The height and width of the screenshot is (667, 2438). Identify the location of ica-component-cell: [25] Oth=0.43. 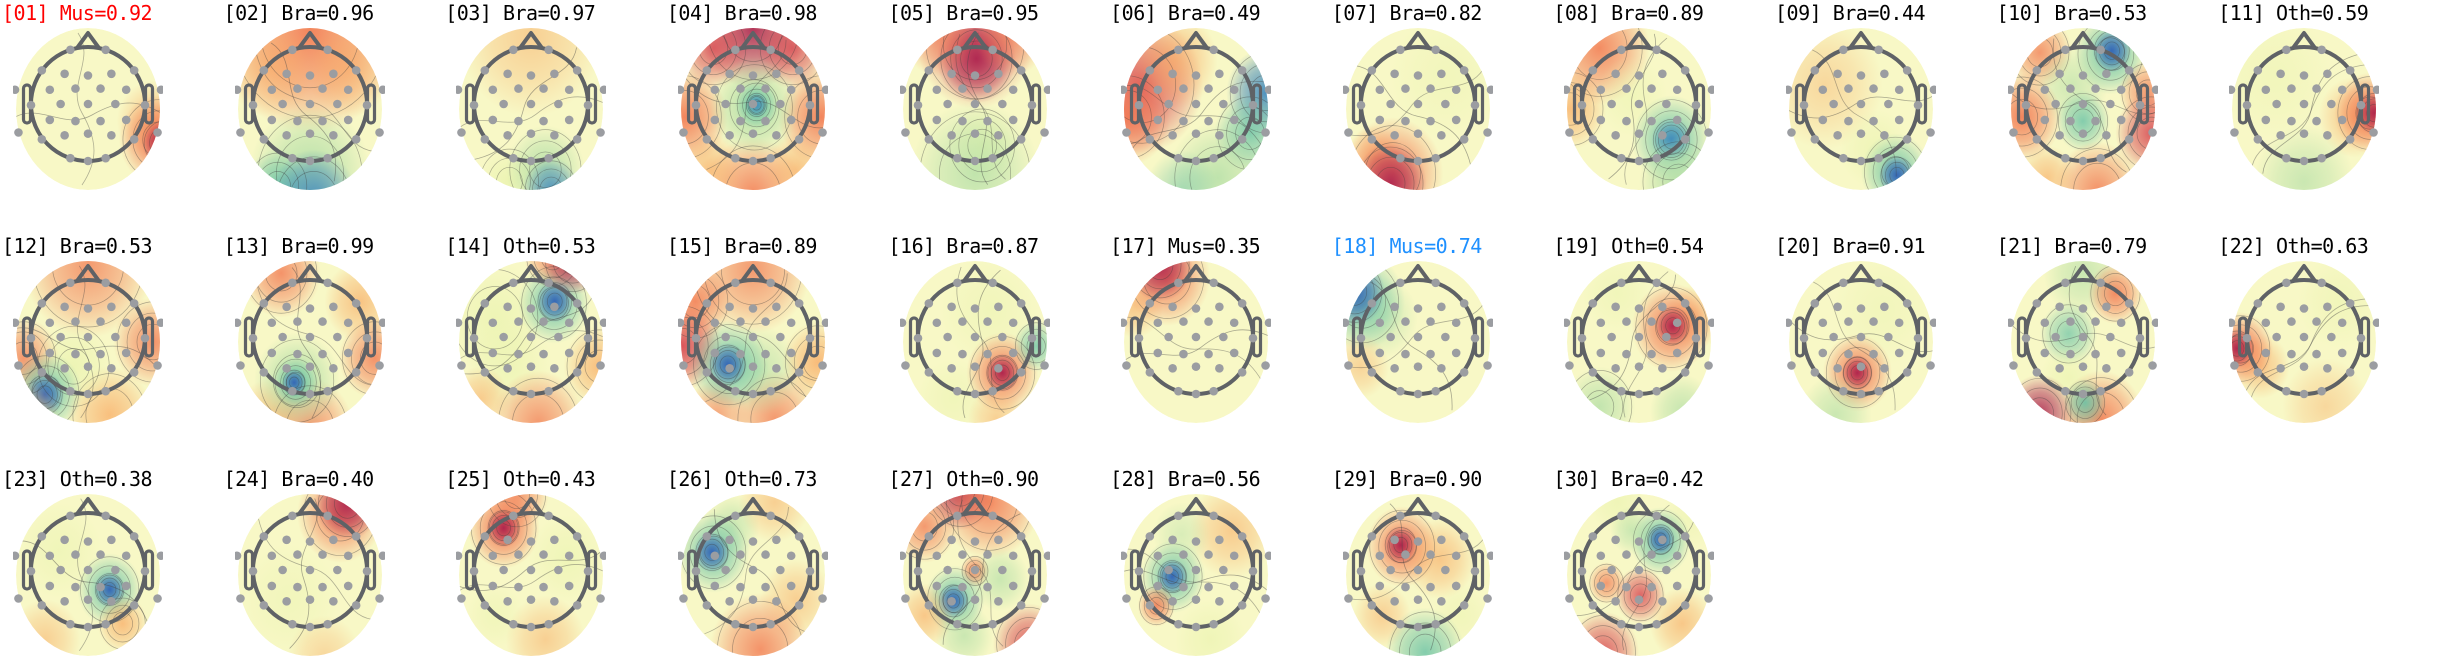
(554, 566).